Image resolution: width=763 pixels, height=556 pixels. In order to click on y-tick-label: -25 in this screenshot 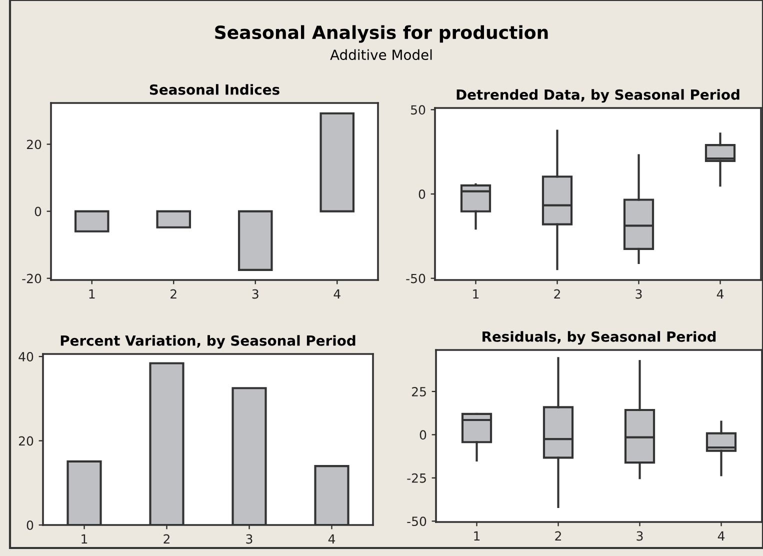, I will do `click(416, 478)`.